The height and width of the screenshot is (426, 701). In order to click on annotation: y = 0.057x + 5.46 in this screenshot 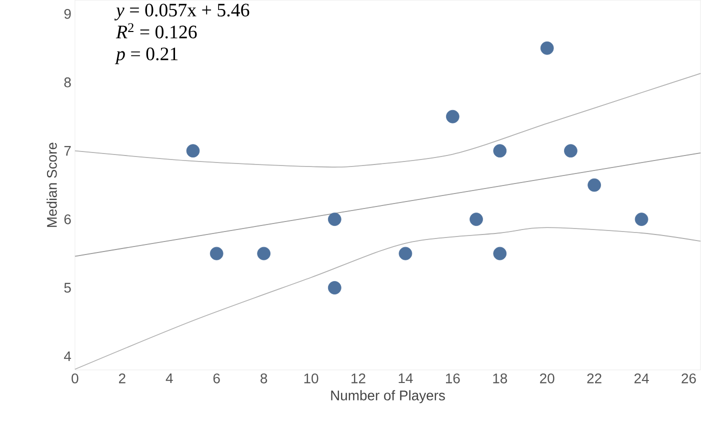, I will do `click(182, 12)`.